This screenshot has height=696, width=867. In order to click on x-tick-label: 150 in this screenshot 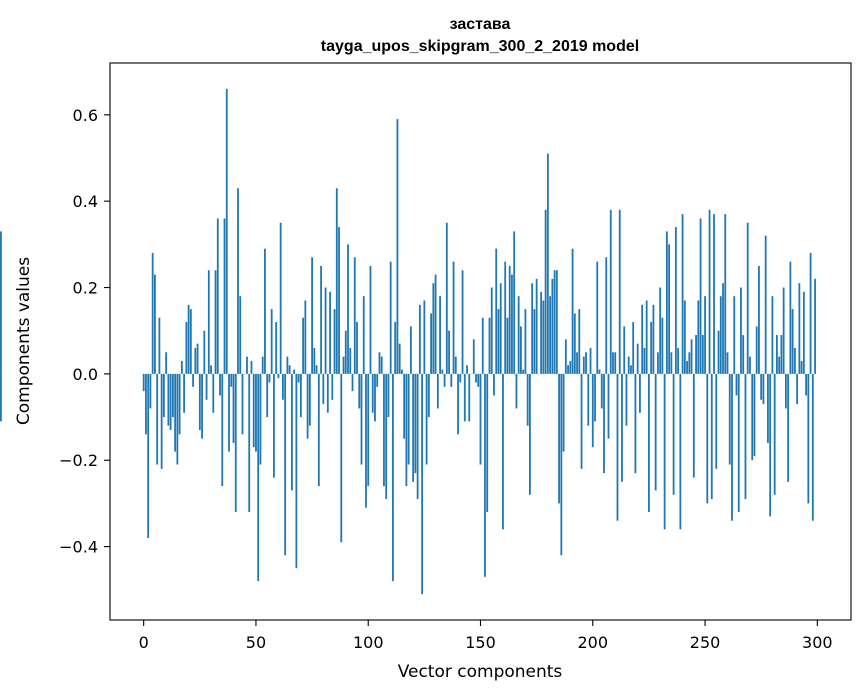, I will do `click(480, 642)`.